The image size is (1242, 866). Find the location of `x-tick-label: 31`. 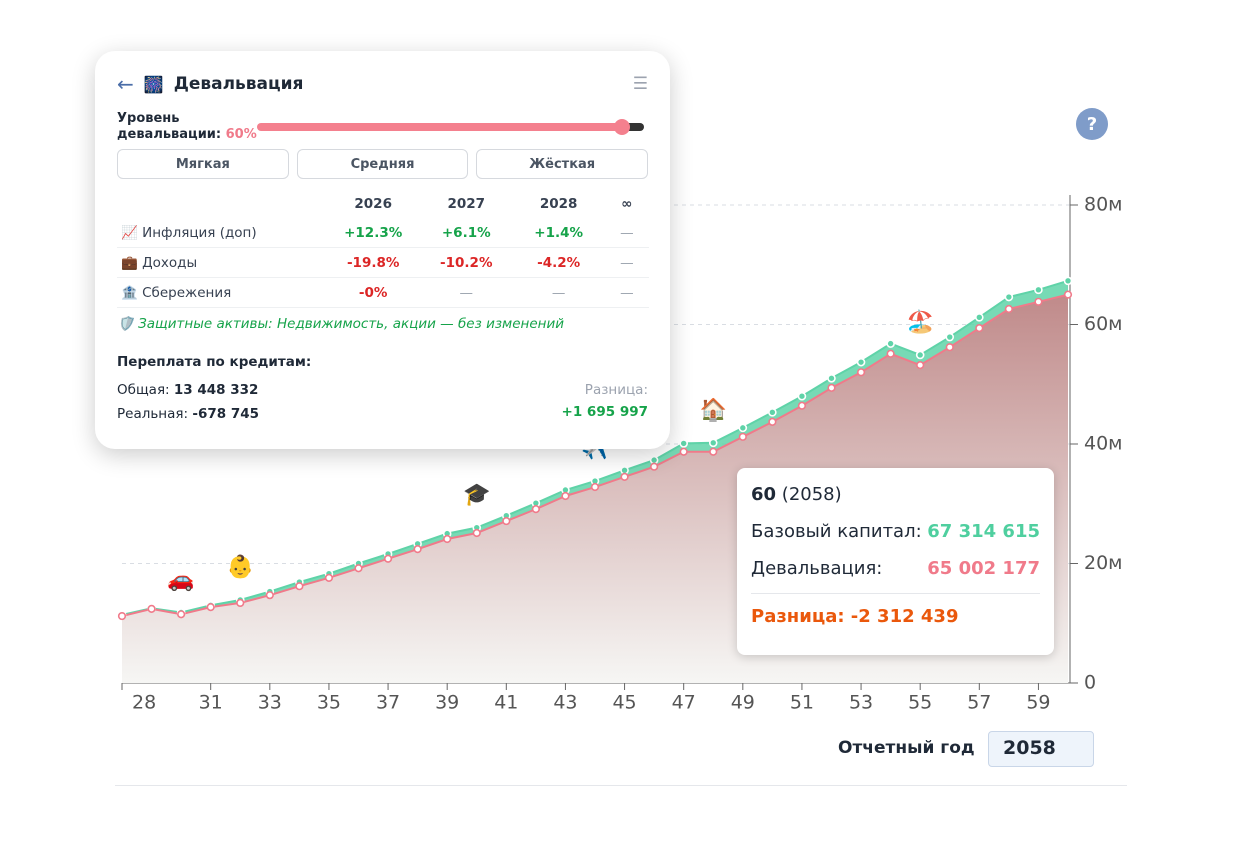

x-tick-label: 31 is located at coordinates (211, 703).